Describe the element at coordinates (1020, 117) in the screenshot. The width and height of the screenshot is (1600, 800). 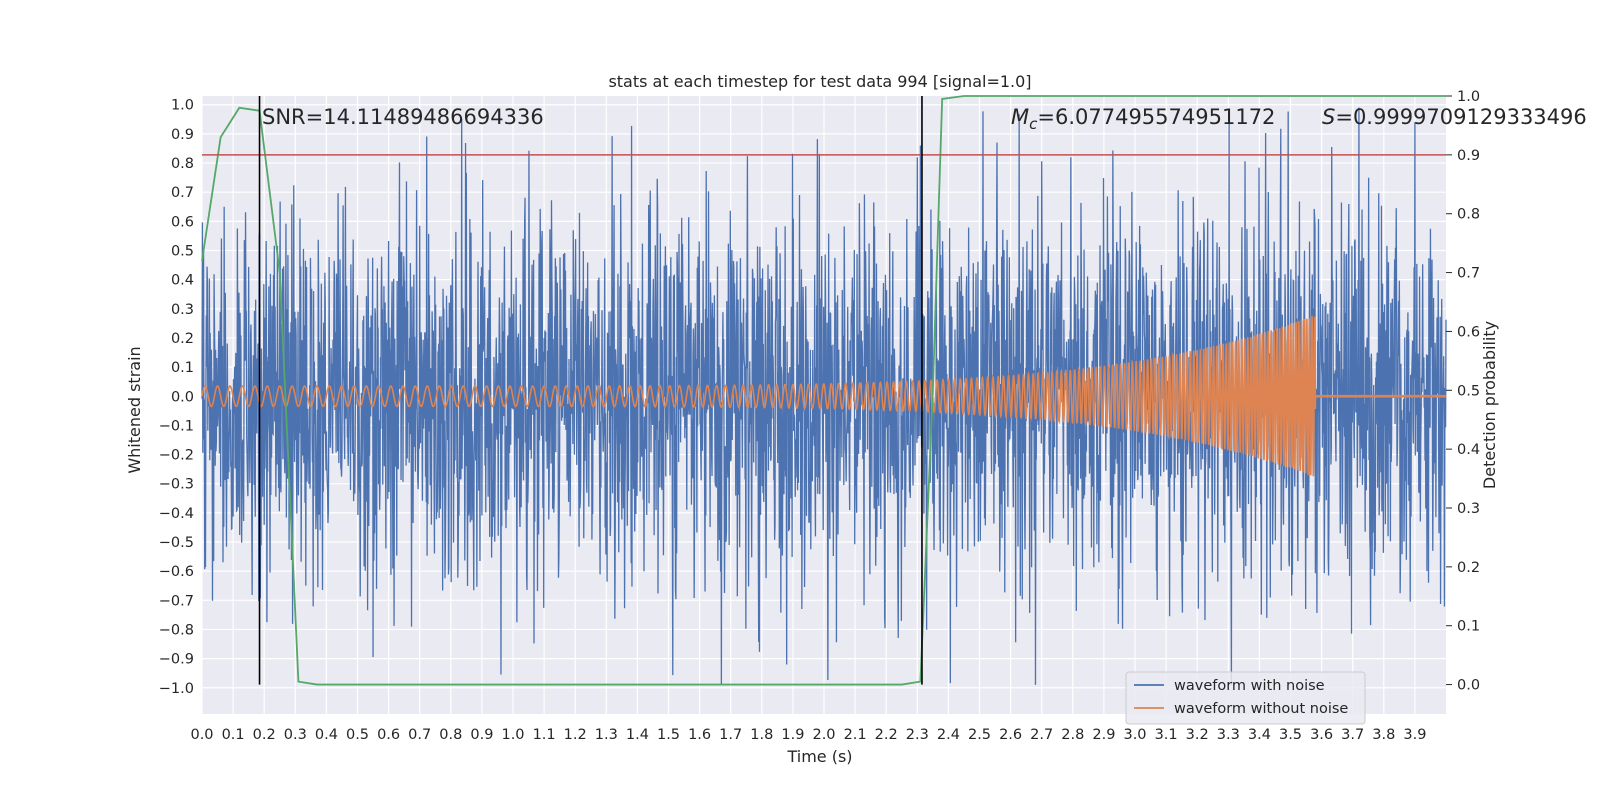
I see `chirp-mass-symbol: M` at that location.